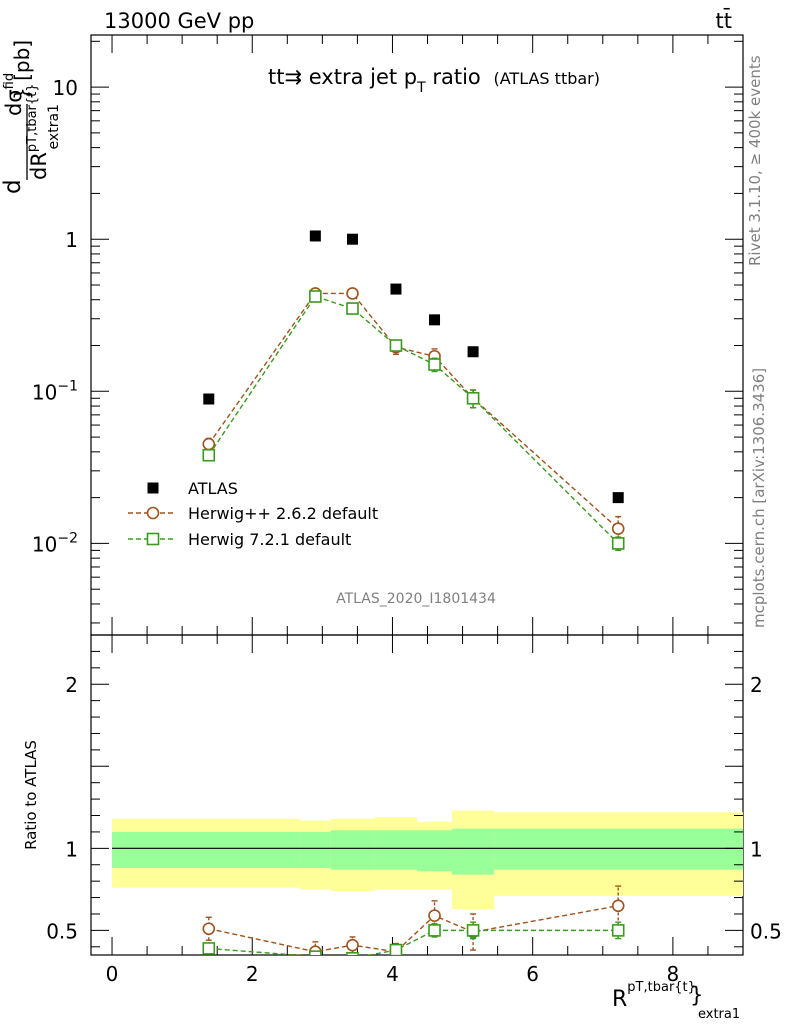 Image resolution: width=786 pixels, height=1024 pixels. What do you see at coordinates (22, 70) in the screenshot?
I see `ylabel-unit: } [pb]` at bounding box center [22, 70].